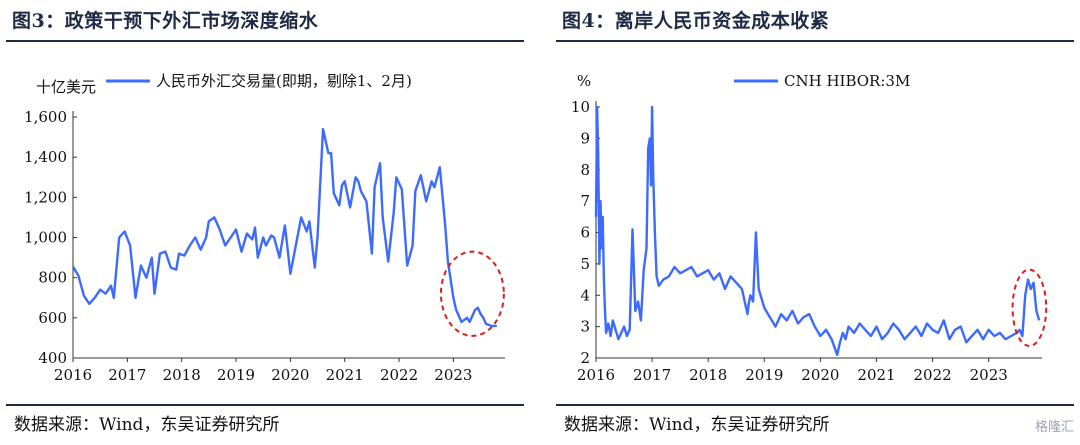  Describe the element at coordinates (815, 41) in the screenshot. I see `right-title-rule` at that location.